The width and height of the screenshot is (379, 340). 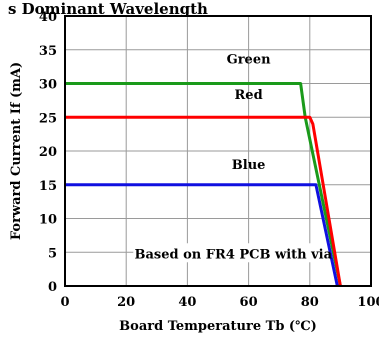 What do you see at coordinates (48, 17) in the screenshot?
I see `y-tick-label: 40` at bounding box center [48, 17].